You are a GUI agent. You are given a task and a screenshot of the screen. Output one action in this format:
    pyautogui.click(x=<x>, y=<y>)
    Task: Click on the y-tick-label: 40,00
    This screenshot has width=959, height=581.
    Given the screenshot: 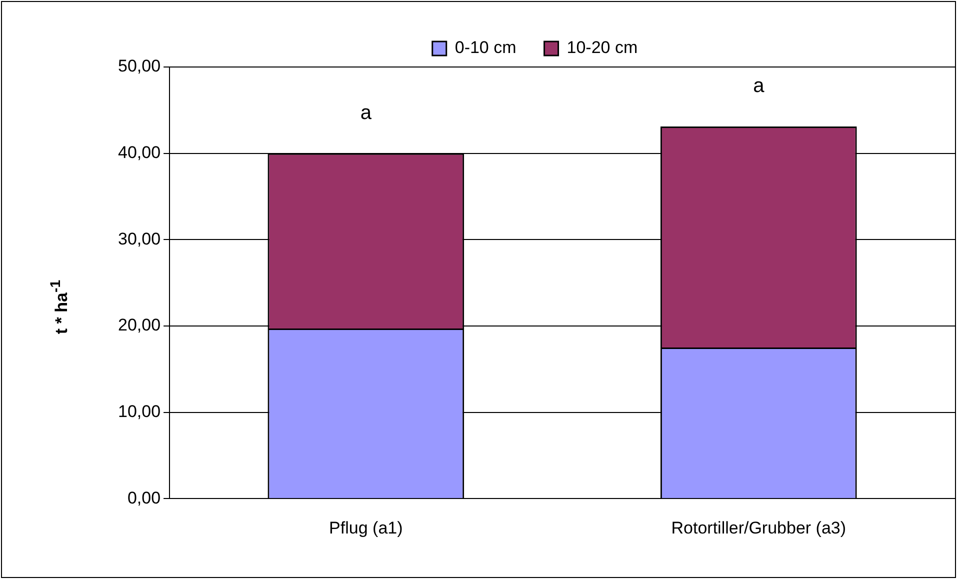 What is the action you would take?
    pyautogui.click(x=139, y=152)
    